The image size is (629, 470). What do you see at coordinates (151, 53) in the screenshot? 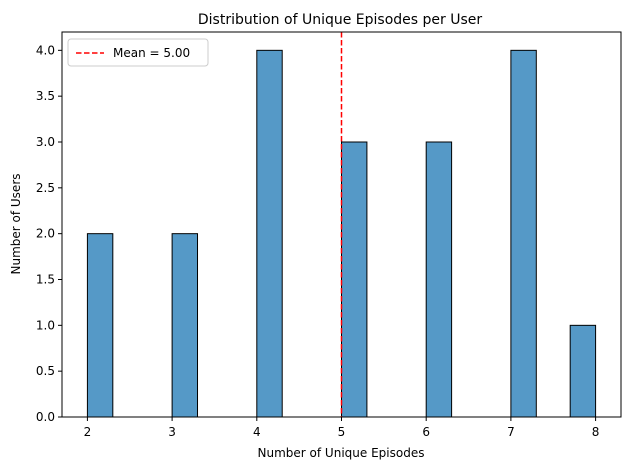
I see `legend-label-mean: Mean = 5.00` at bounding box center [151, 53].